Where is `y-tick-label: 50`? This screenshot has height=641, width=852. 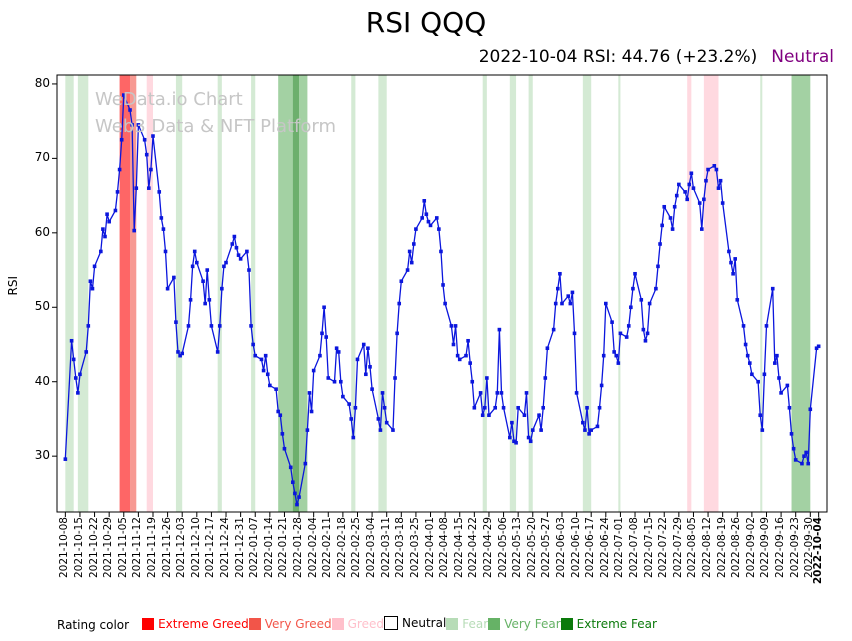 y-tick-label: 50 is located at coordinates (42, 306).